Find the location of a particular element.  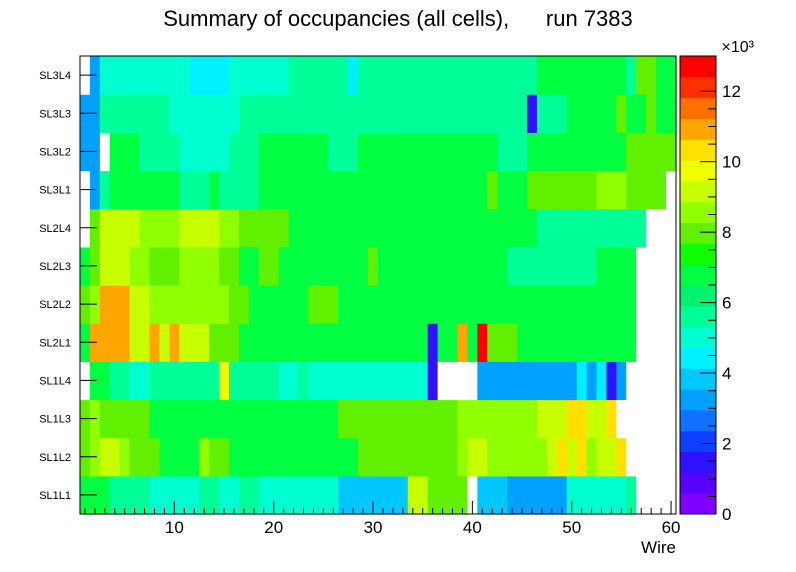

x-tick-label: 20 is located at coordinates (273, 527).